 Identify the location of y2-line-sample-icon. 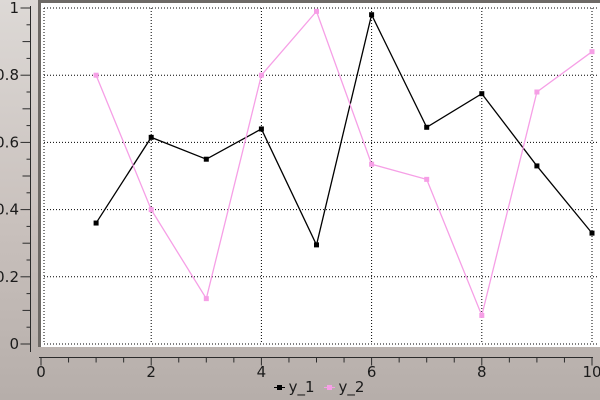
(329, 387).